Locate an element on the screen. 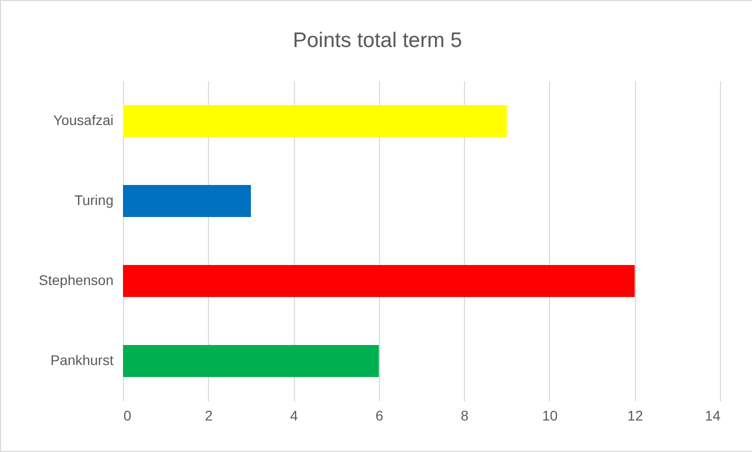 The width and height of the screenshot is (752, 452). x-tick-label: 2 is located at coordinates (208, 416).